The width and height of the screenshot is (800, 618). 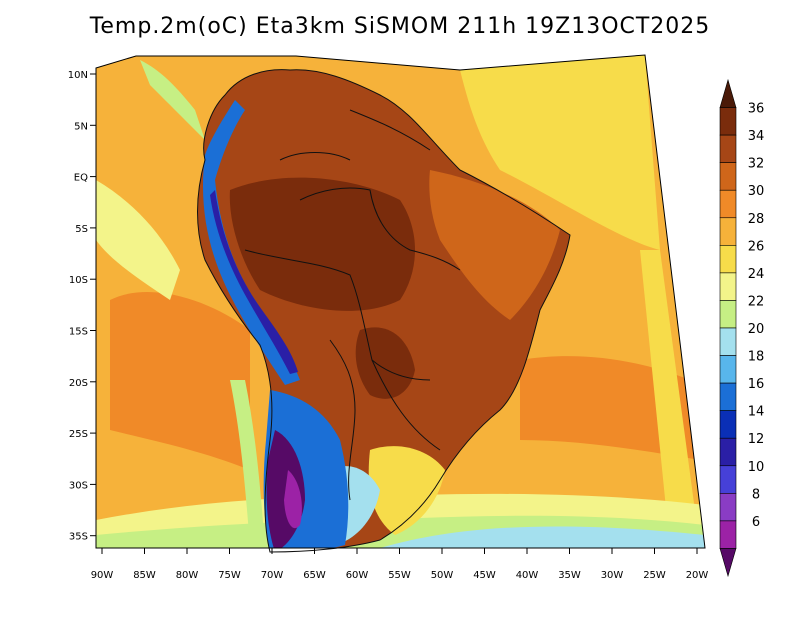 What do you see at coordinates (172, 100) in the screenshot?
I see `caribbean-cool-area` at bounding box center [172, 100].